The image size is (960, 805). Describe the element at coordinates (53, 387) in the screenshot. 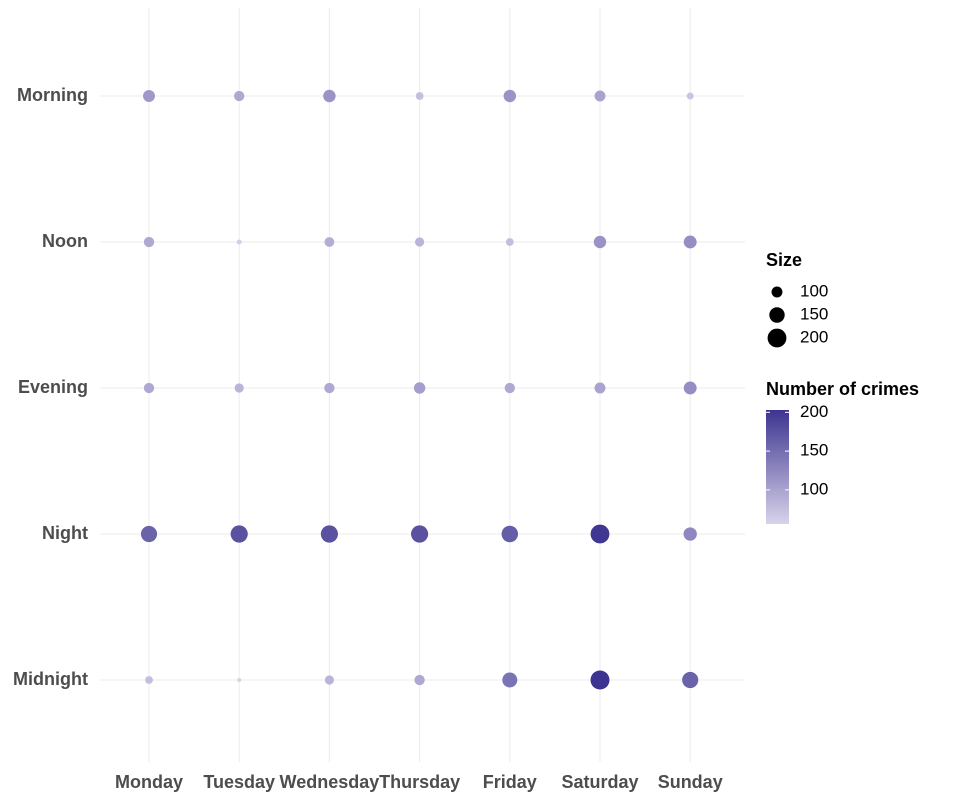

I see `y-tick-label: Evening` at that location.